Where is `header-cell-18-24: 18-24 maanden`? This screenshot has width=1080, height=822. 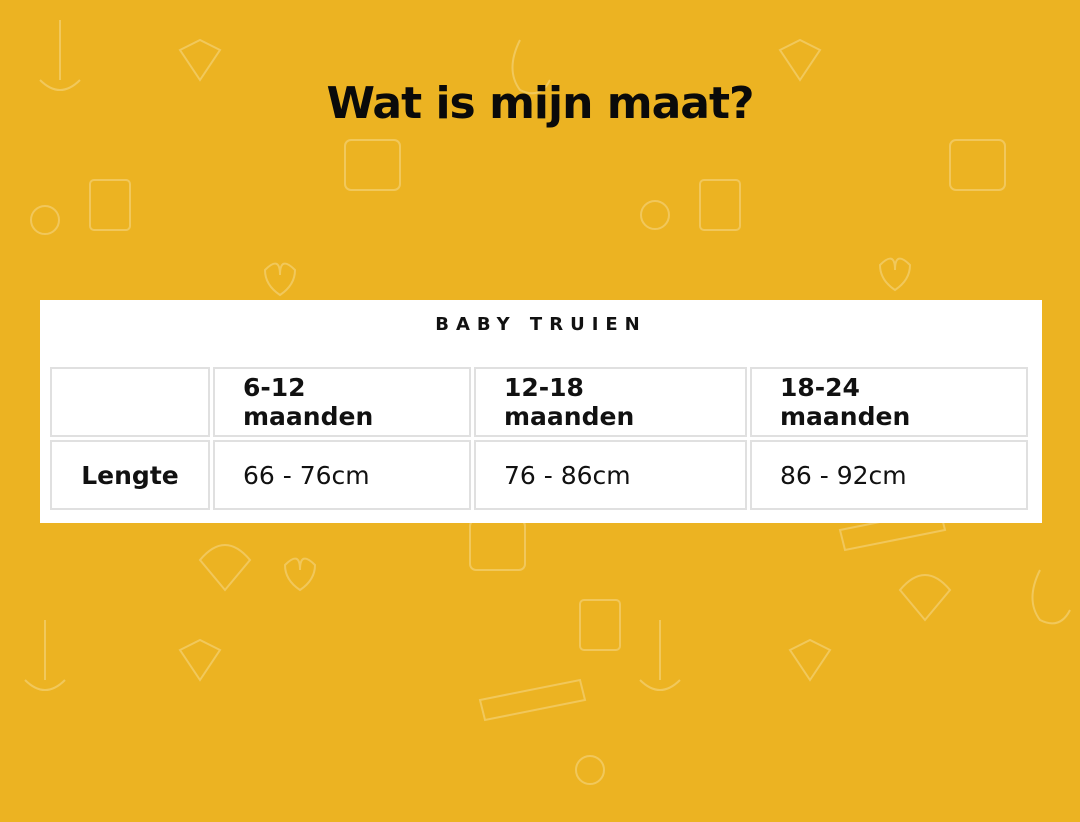
header-cell-18-24: 18-24 maanden is located at coordinates (889, 402).